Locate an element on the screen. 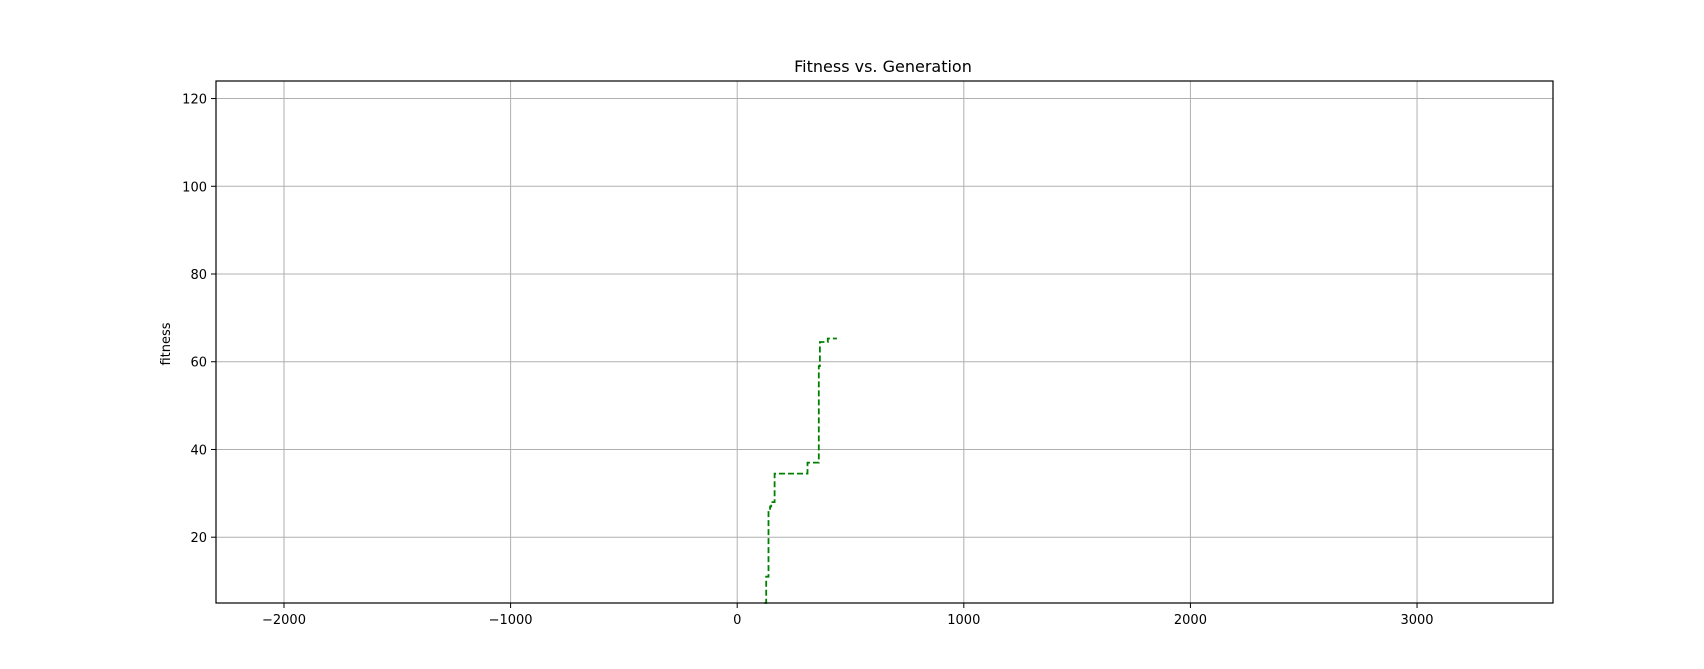 The width and height of the screenshot is (1704, 669). x-tick-label: 3000 is located at coordinates (1416, 620).